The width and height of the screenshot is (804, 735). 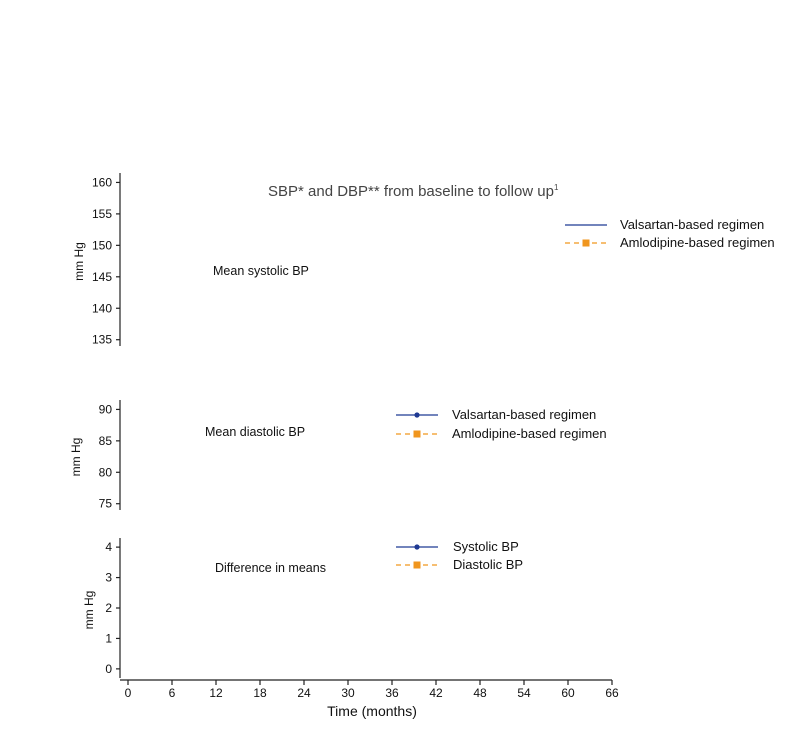 What do you see at coordinates (459, 555) in the screenshot?
I see `legend: Systolic BP Diastolic BP` at bounding box center [459, 555].